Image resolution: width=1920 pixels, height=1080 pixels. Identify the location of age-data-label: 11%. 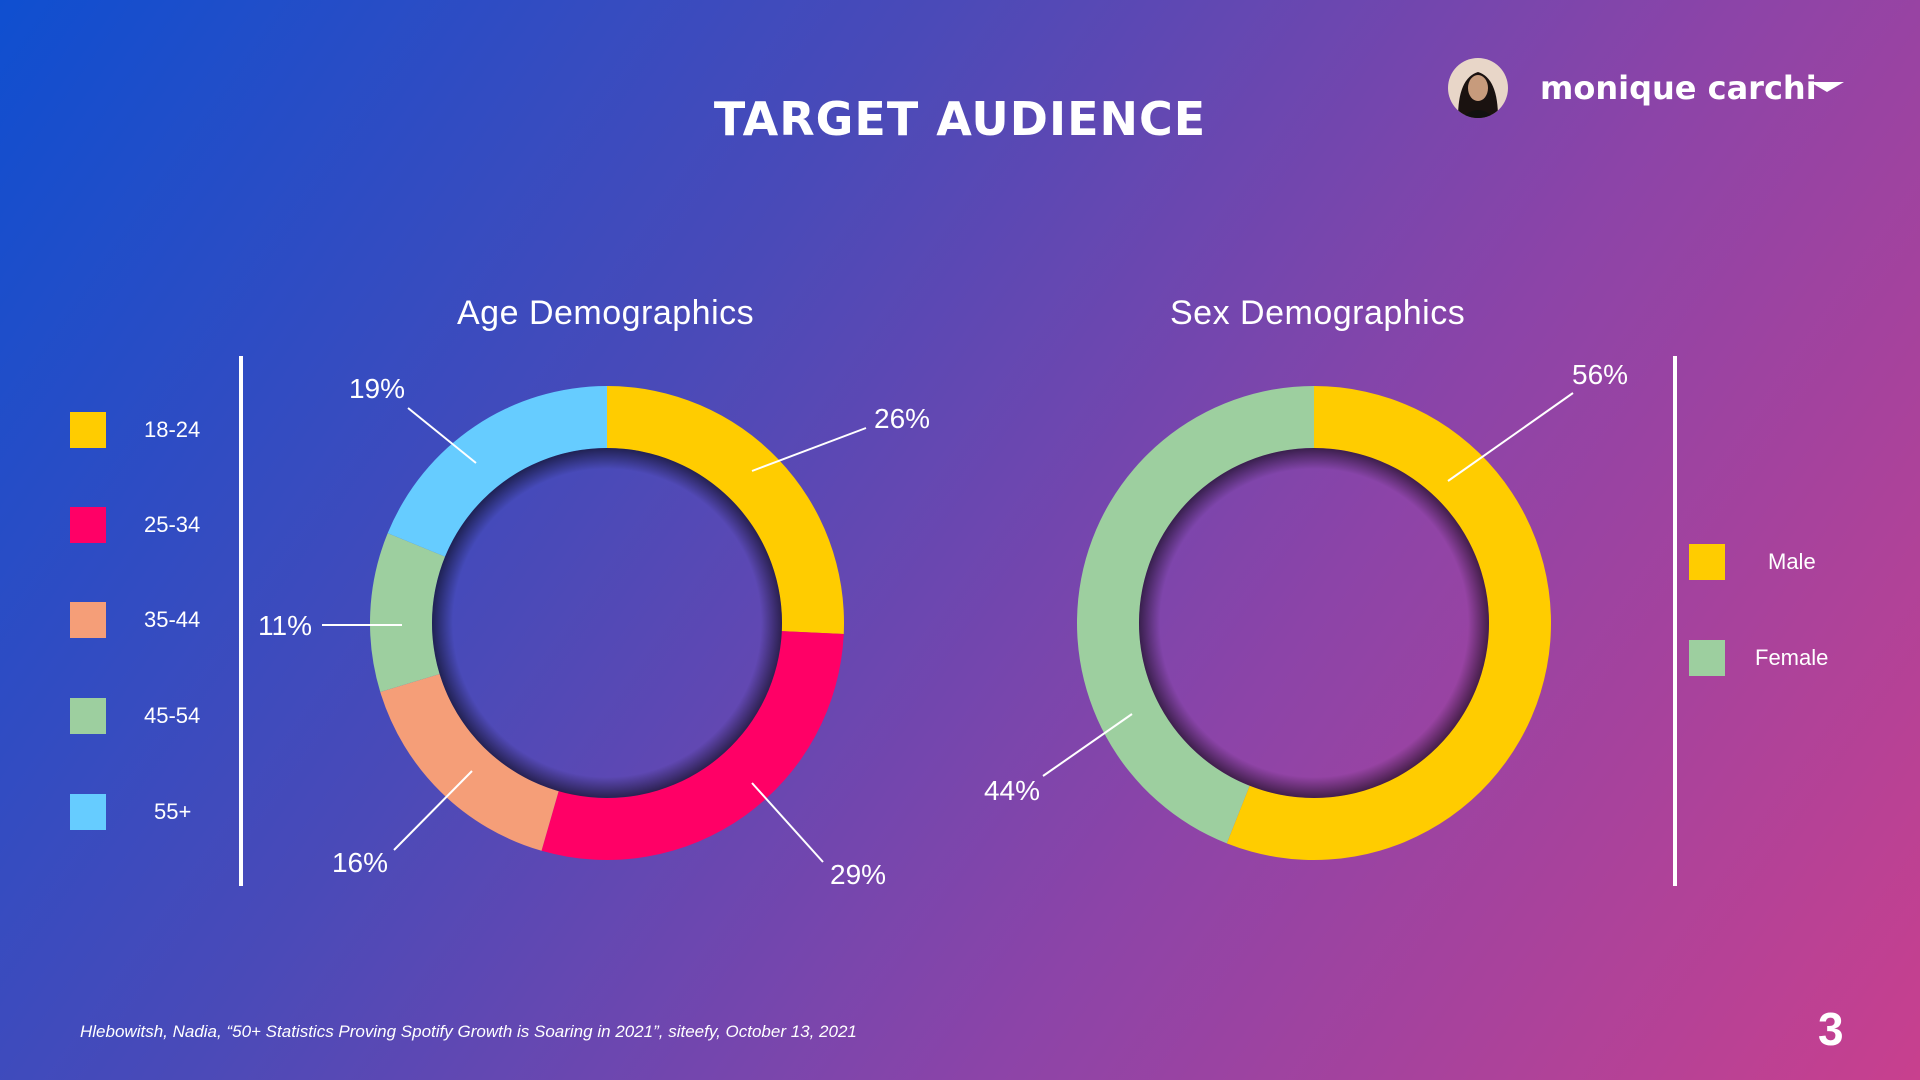
(285, 625).